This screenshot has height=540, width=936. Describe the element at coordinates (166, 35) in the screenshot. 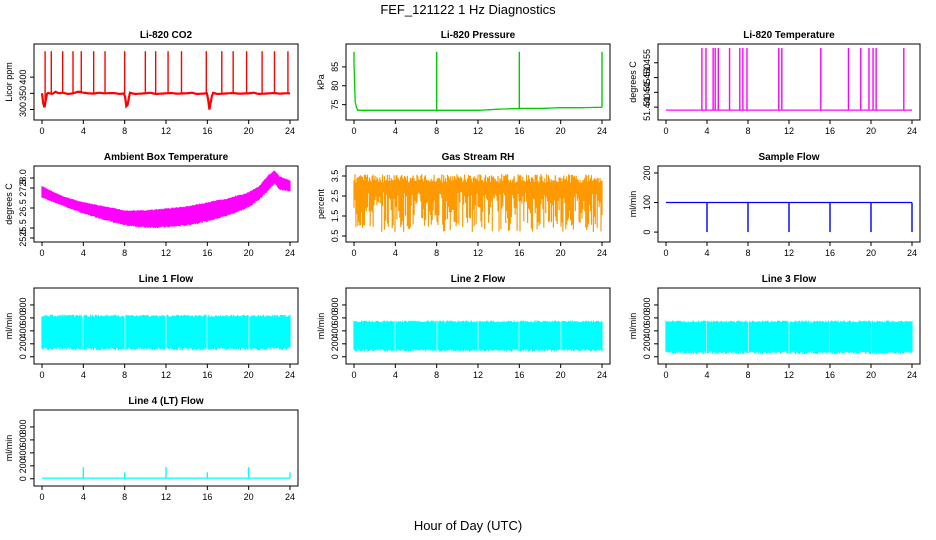

I see `panel-title: Li-820 CO2` at that location.